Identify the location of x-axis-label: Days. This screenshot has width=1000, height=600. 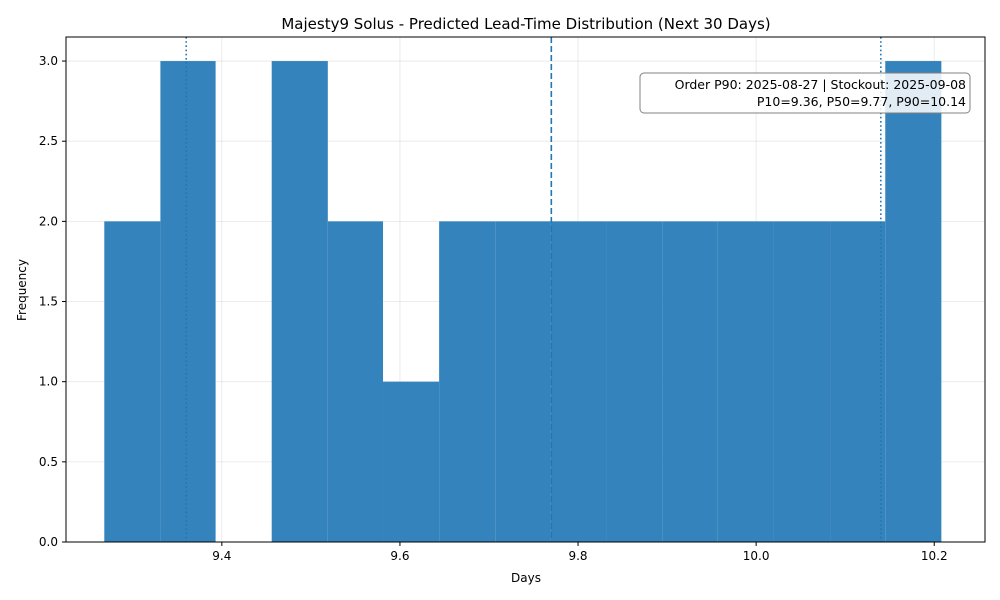
(526, 578).